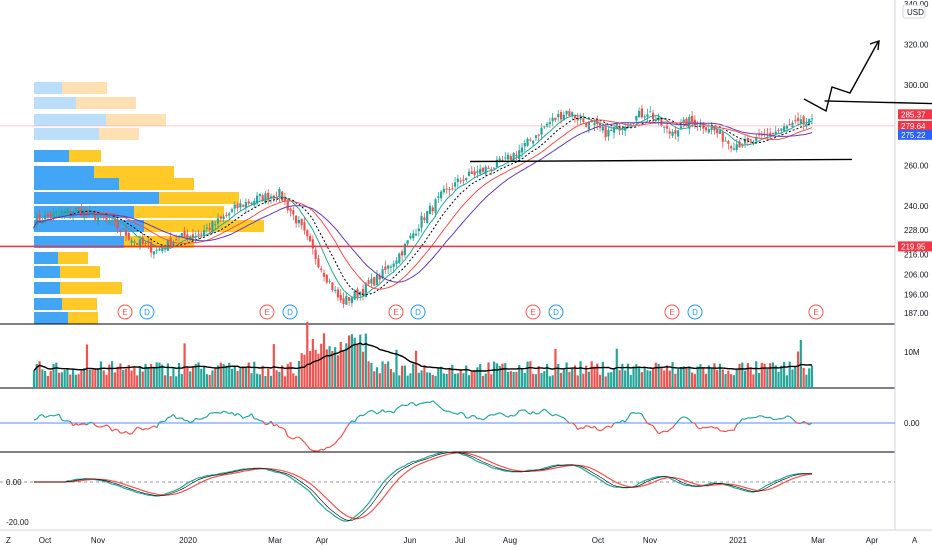 This screenshot has height=550, width=932. What do you see at coordinates (913, 126) in the screenshot?
I see `price-badge-label: 279.64` at bounding box center [913, 126].